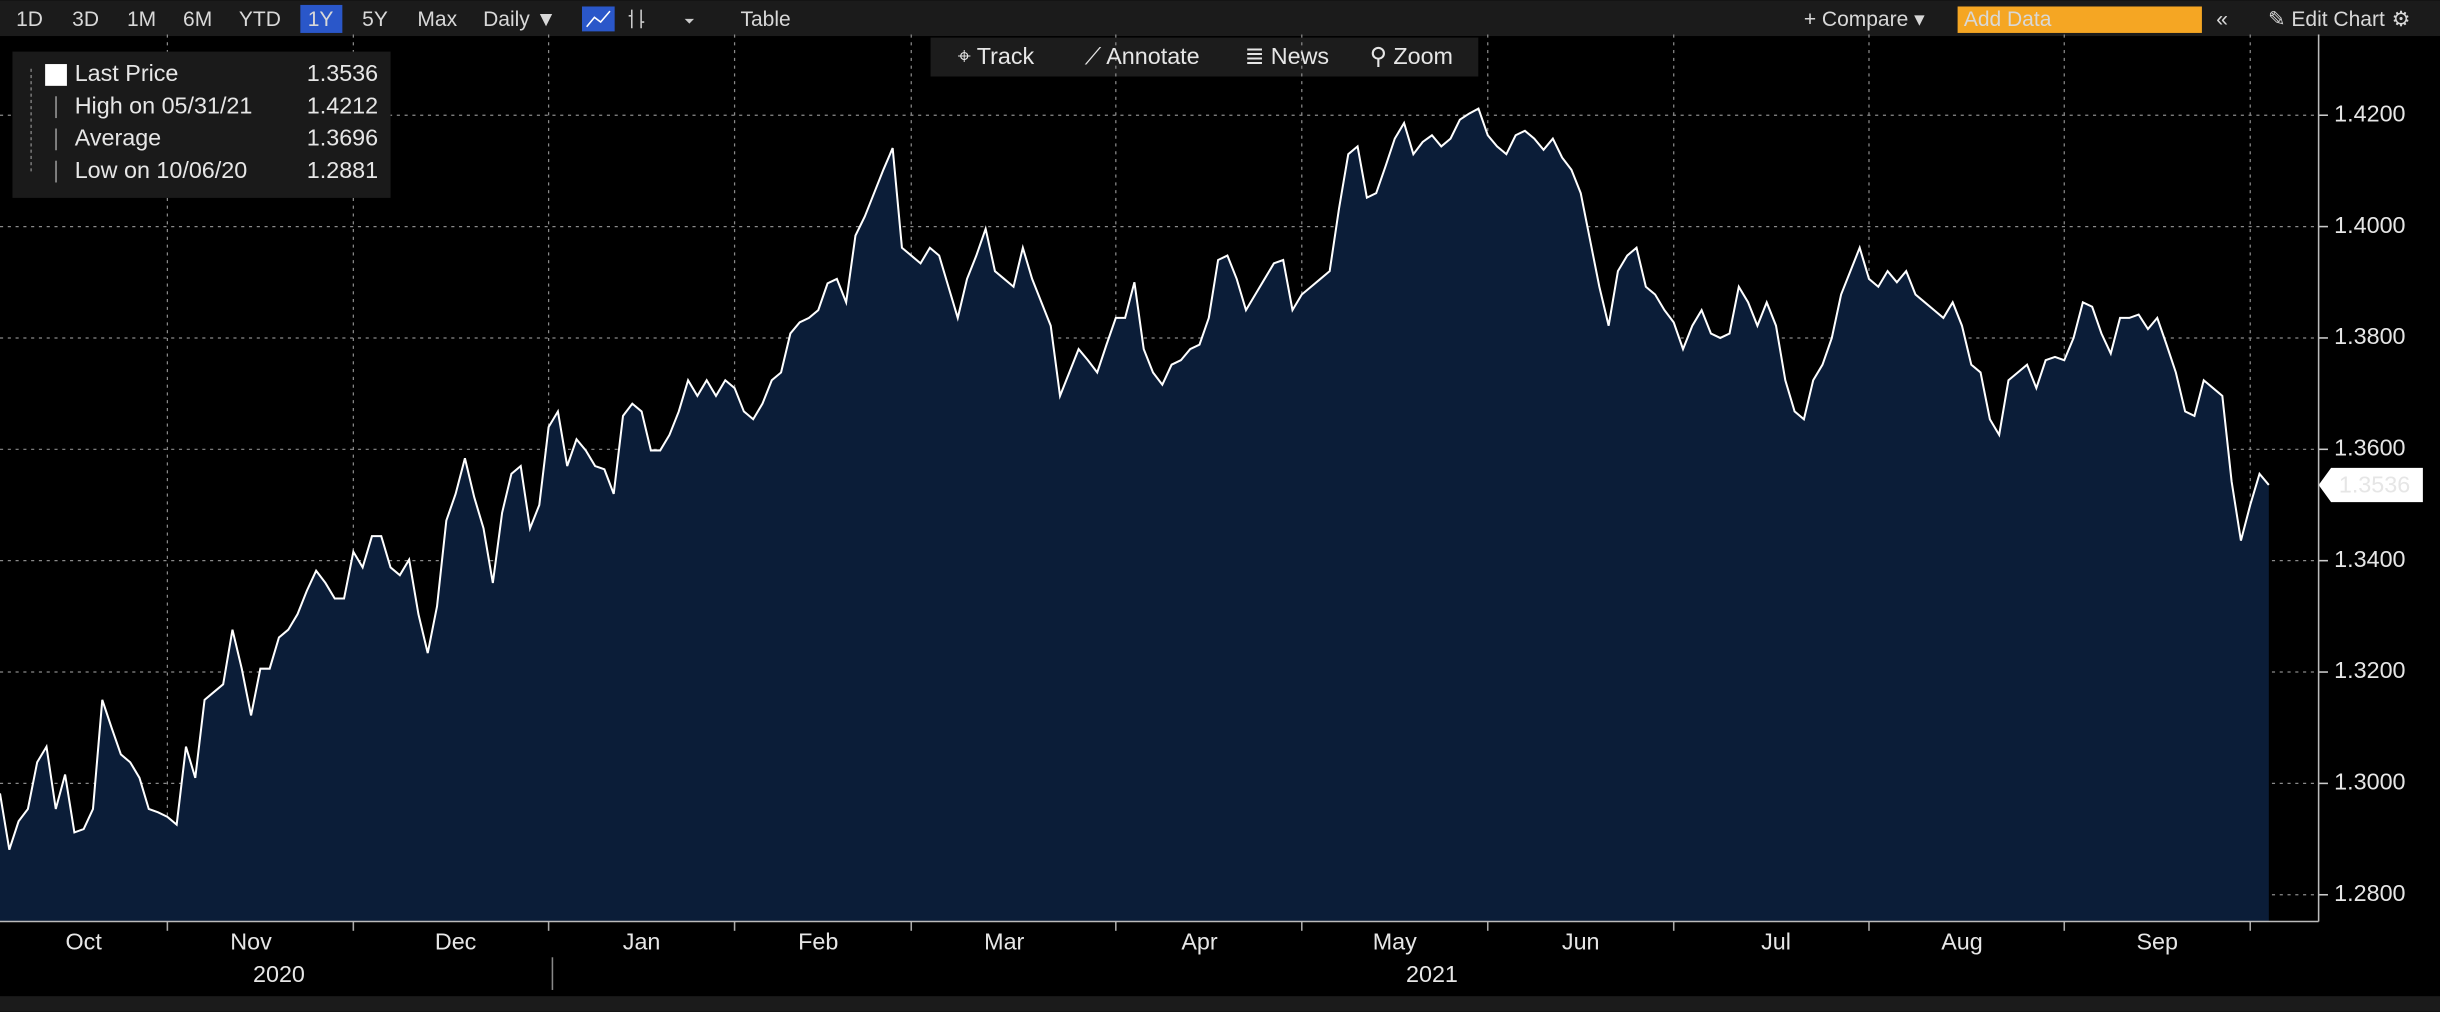 The height and width of the screenshot is (1012, 2440). I want to click on y-tick-label: 1.3200, so click(2369, 670).